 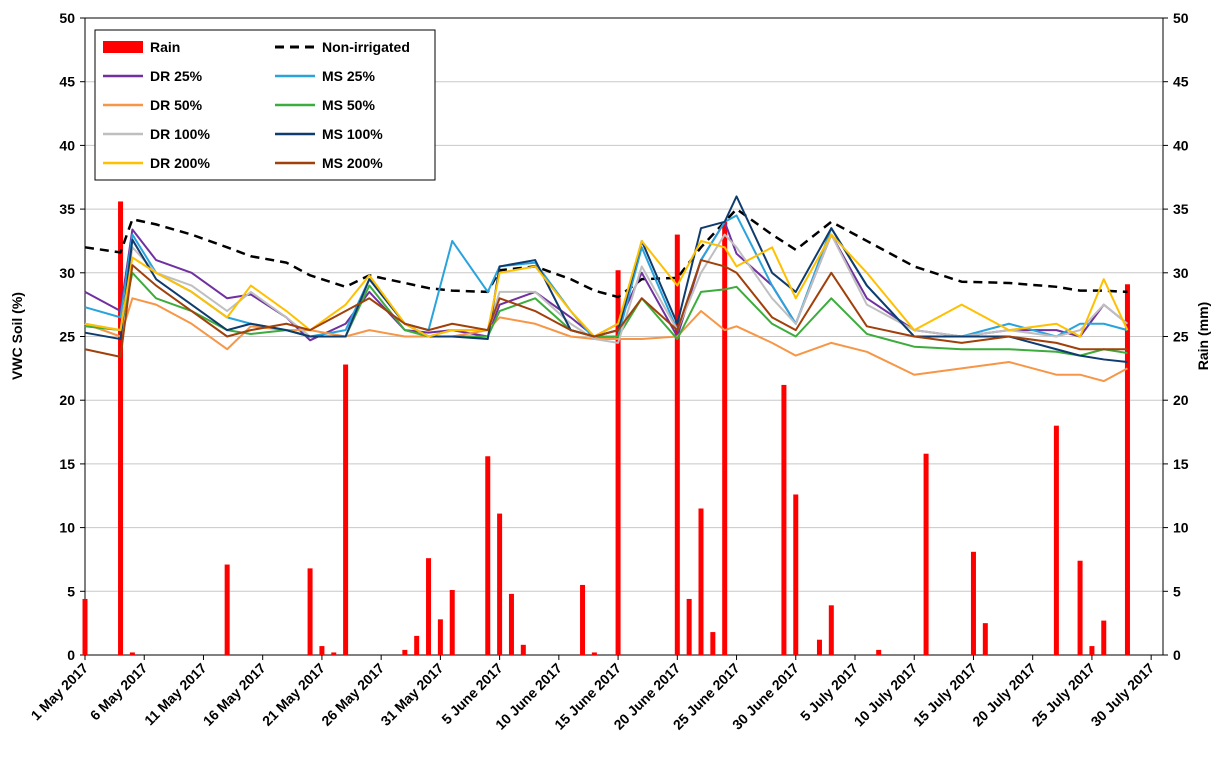 I want to click on legend-swatch, so click(x=123, y=47).